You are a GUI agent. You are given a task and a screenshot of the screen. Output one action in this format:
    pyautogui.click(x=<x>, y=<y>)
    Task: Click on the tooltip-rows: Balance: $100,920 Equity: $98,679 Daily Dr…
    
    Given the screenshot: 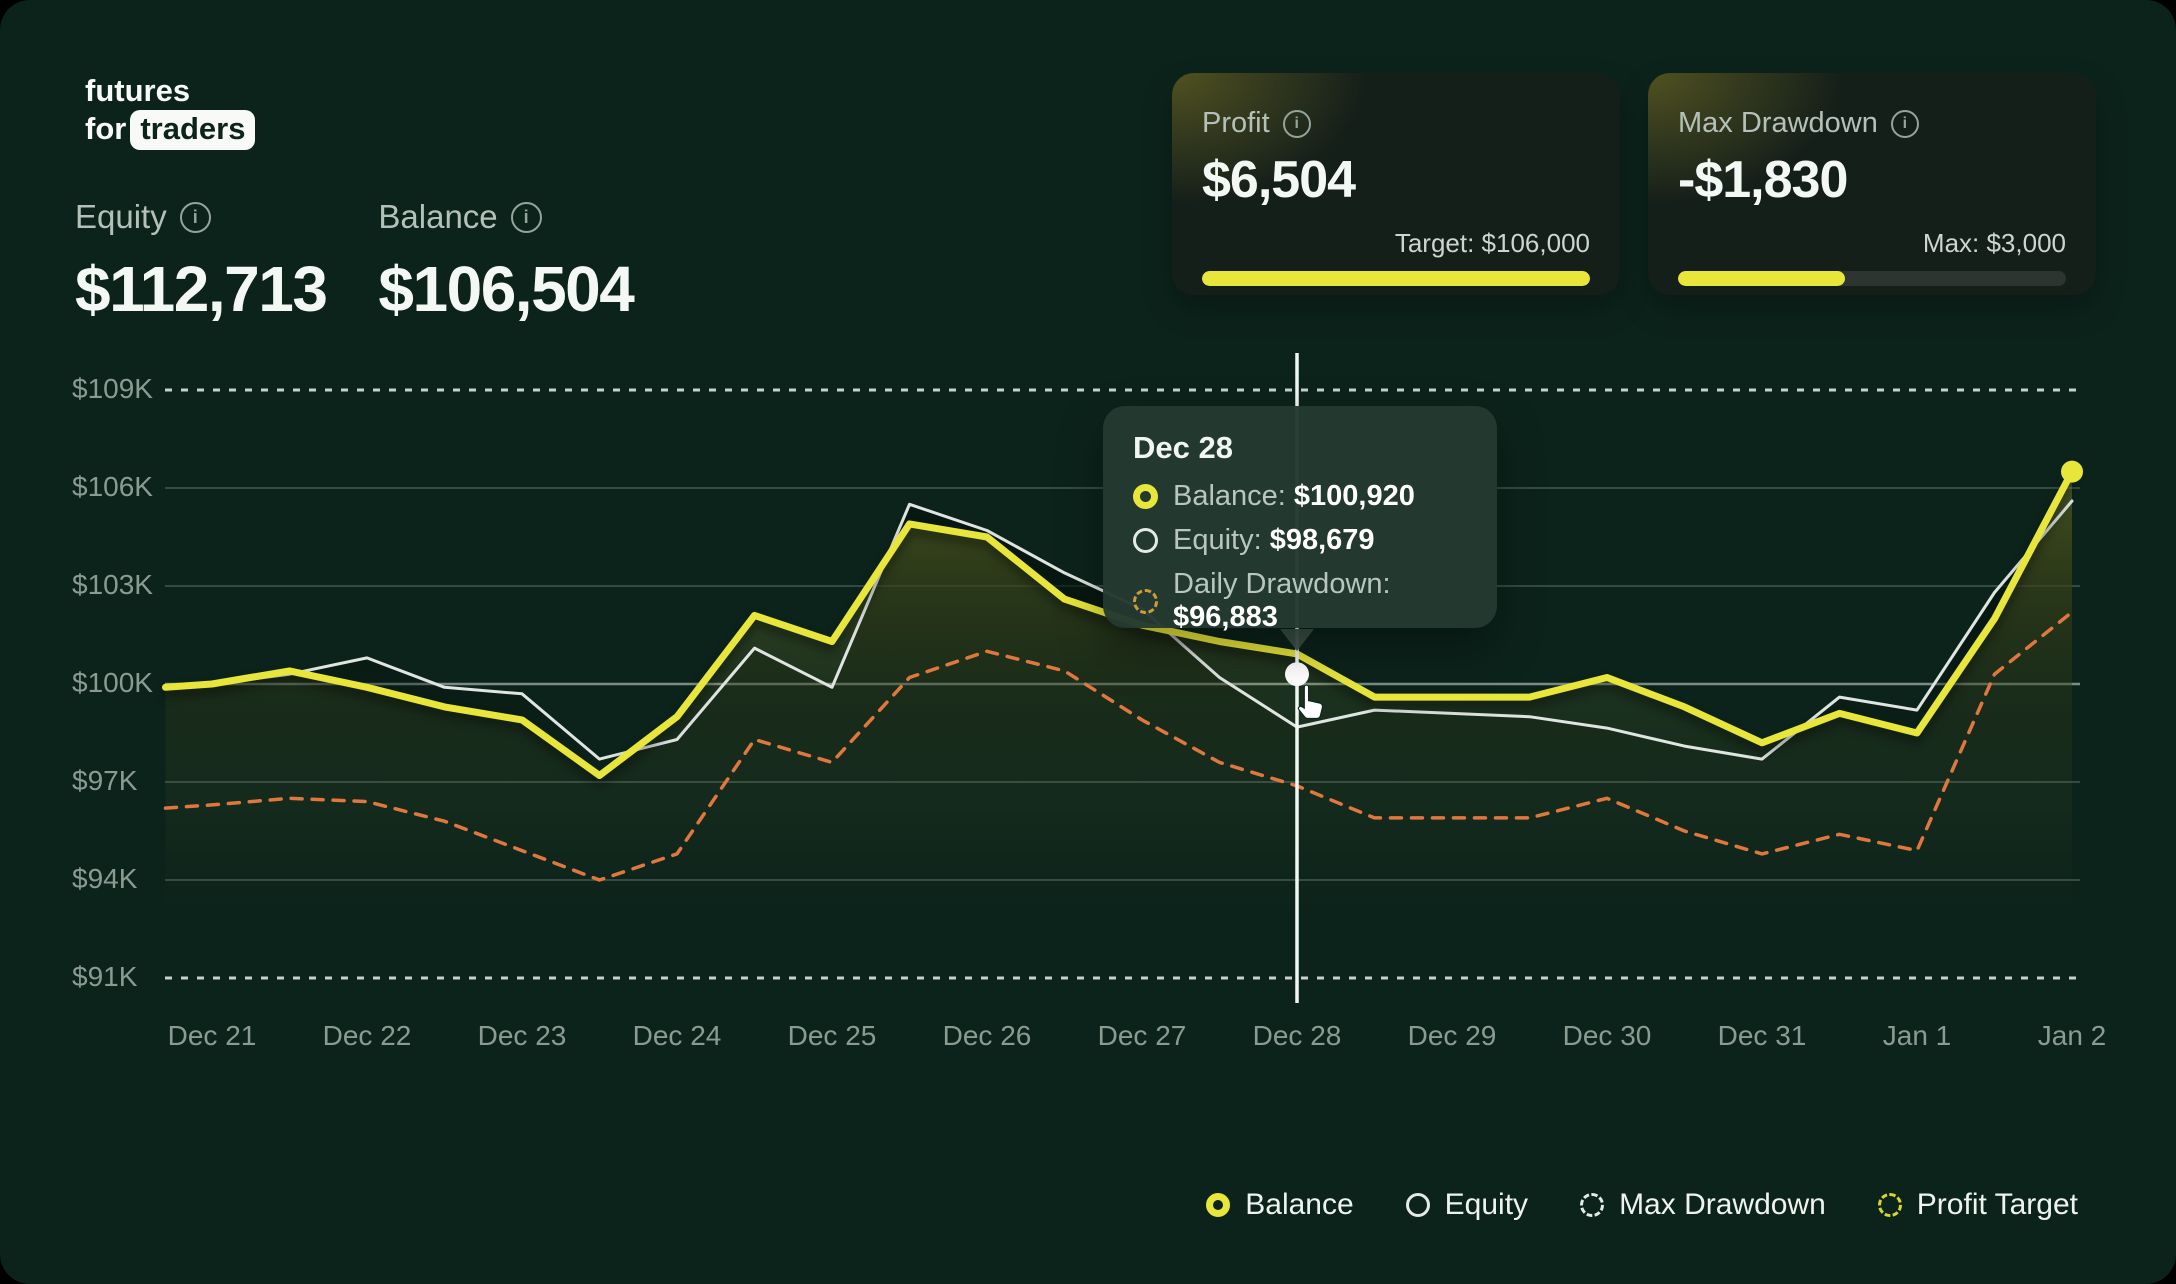 What is the action you would take?
    pyautogui.click(x=1300, y=557)
    